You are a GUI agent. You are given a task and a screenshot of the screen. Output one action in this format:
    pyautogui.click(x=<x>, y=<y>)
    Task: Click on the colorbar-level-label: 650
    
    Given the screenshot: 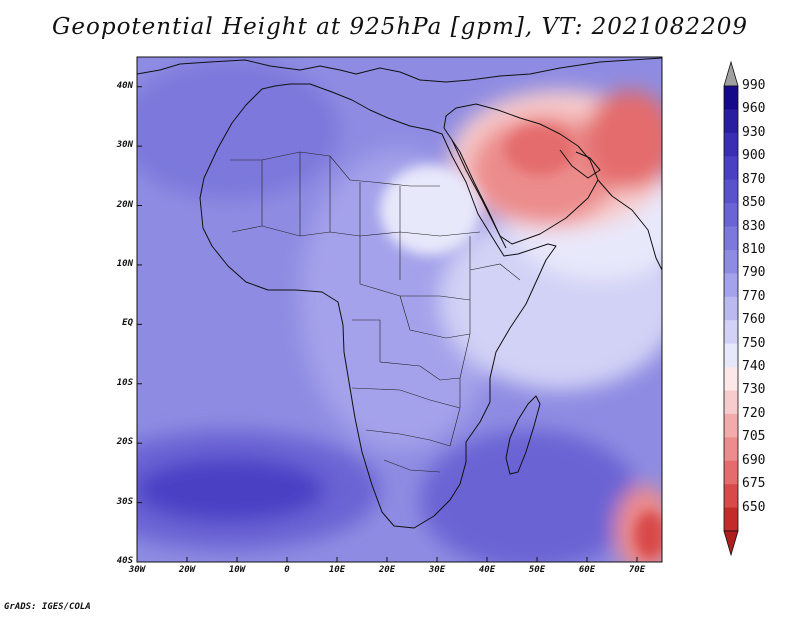 What is the action you would take?
    pyautogui.click(x=754, y=507)
    